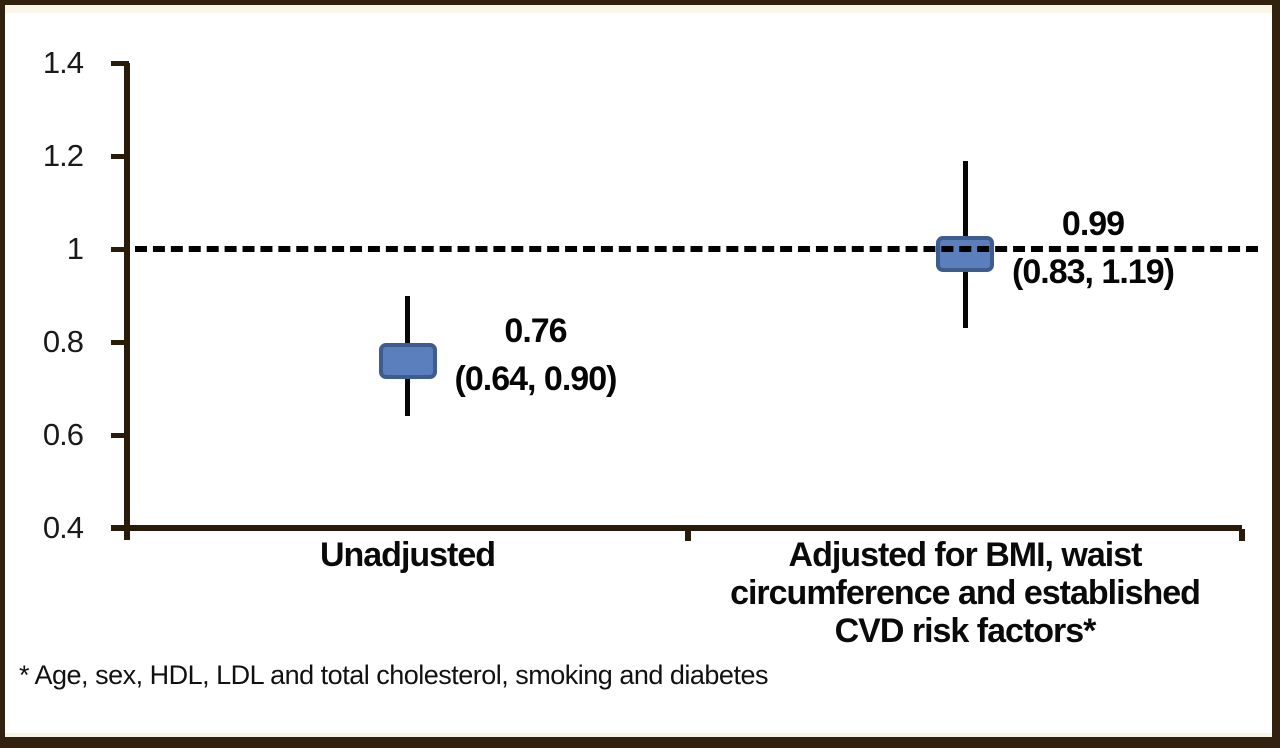 The width and height of the screenshot is (1280, 748). Describe the element at coordinates (1093, 223) in the screenshot. I see `estimate-value-label: 0.99` at that location.